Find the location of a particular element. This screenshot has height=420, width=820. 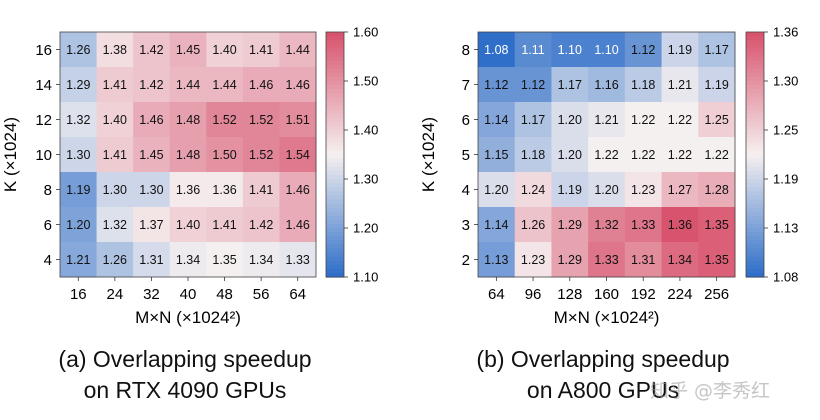

cell-value-label: 1.48 is located at coordinates (188, 155).